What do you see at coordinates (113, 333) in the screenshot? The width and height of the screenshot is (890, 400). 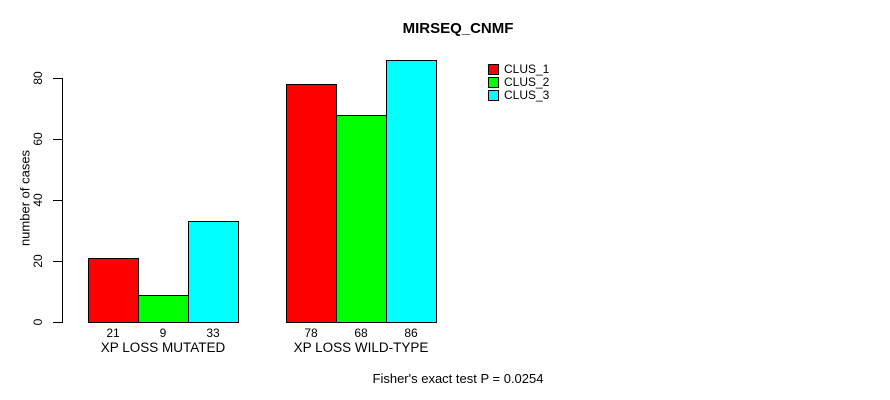 I see `bar-value-label: 21` at bounding box center [113, 333].